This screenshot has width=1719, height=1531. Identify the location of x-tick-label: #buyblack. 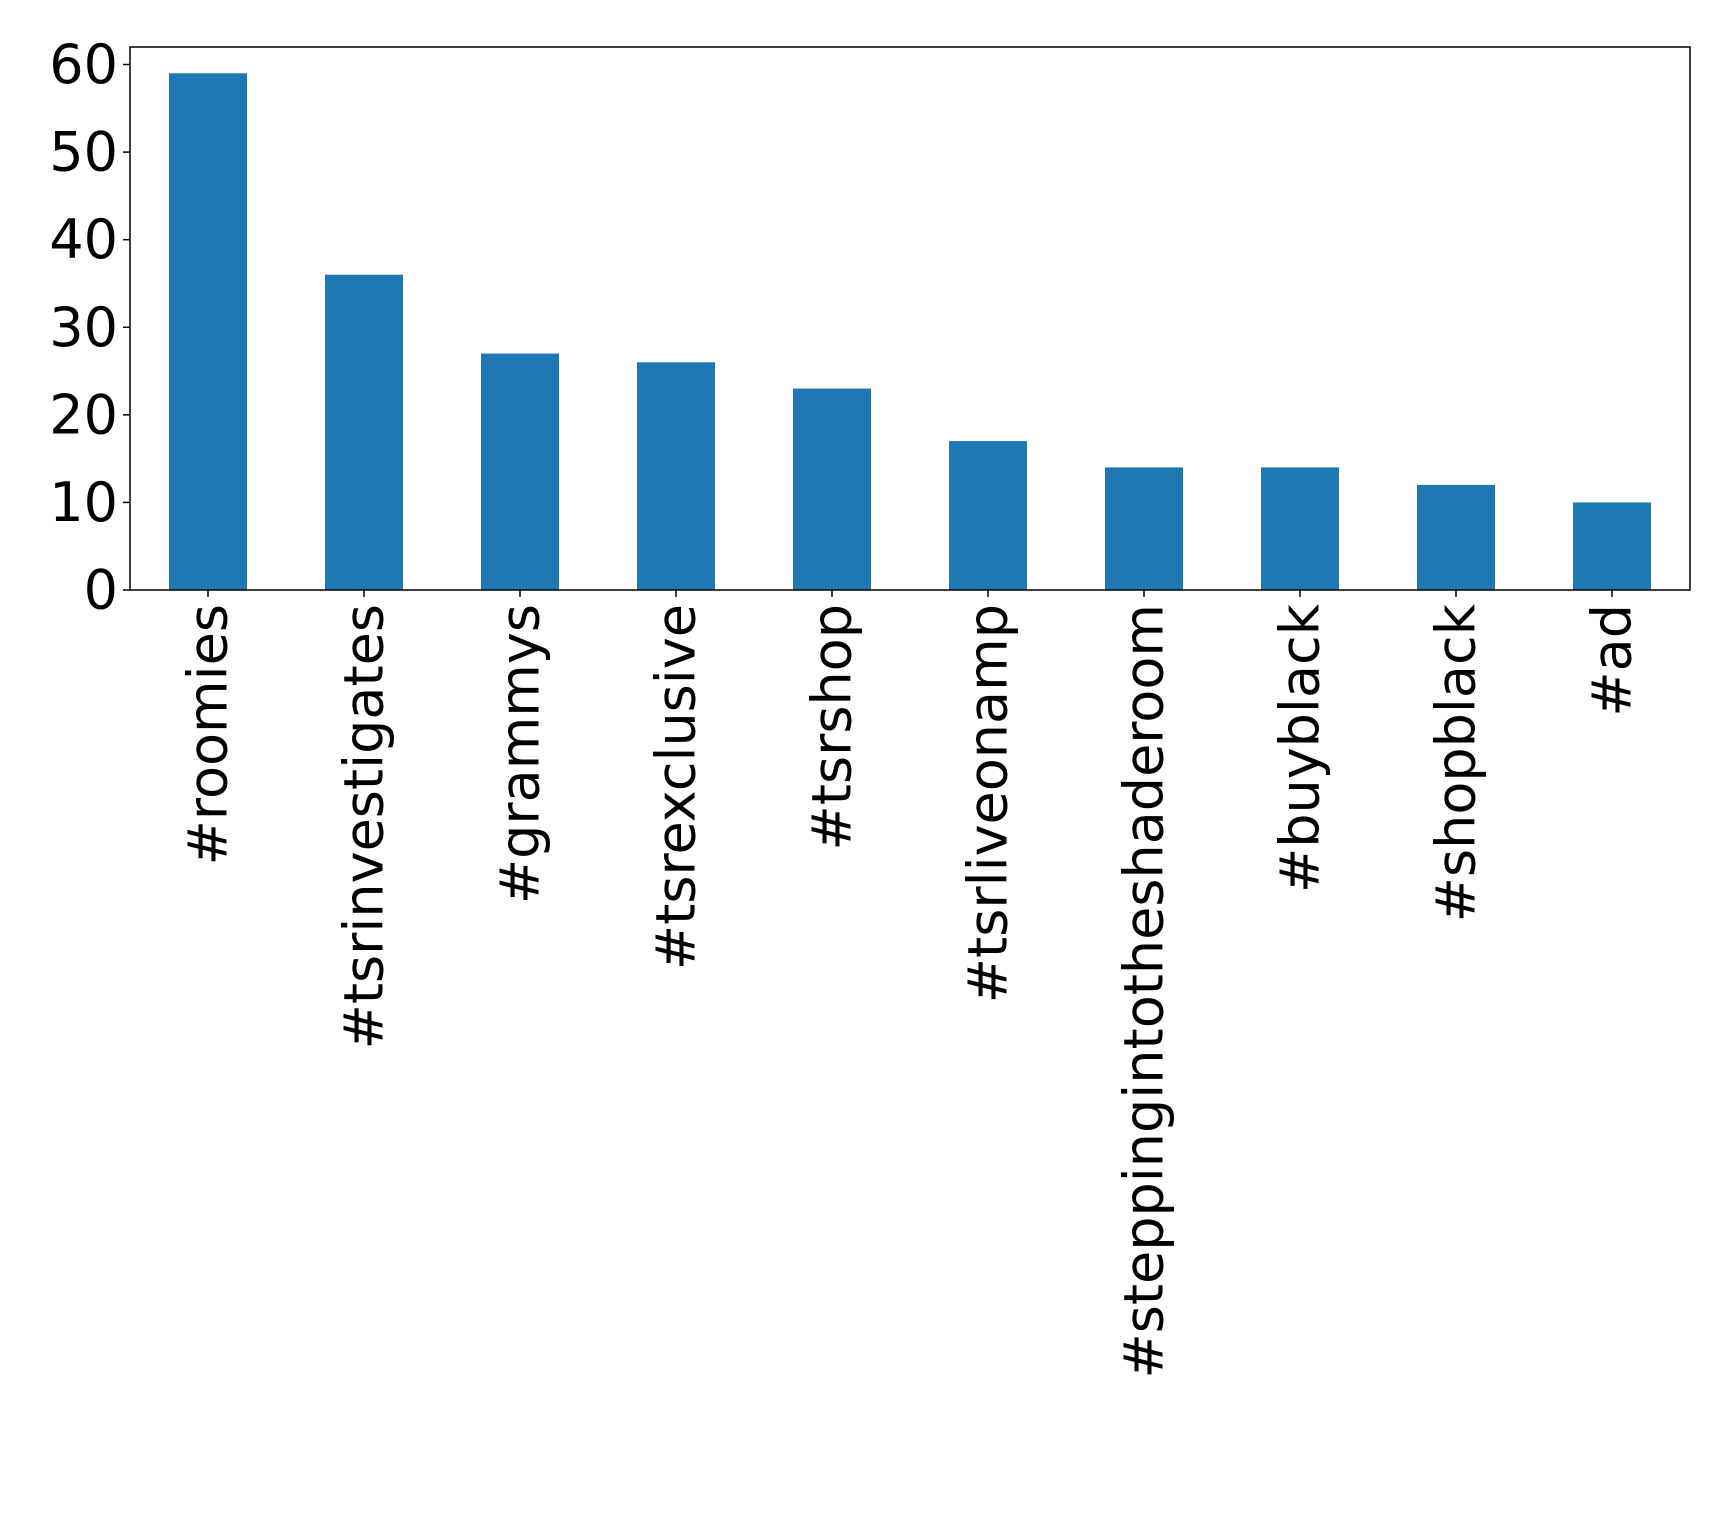
(1300, 748).